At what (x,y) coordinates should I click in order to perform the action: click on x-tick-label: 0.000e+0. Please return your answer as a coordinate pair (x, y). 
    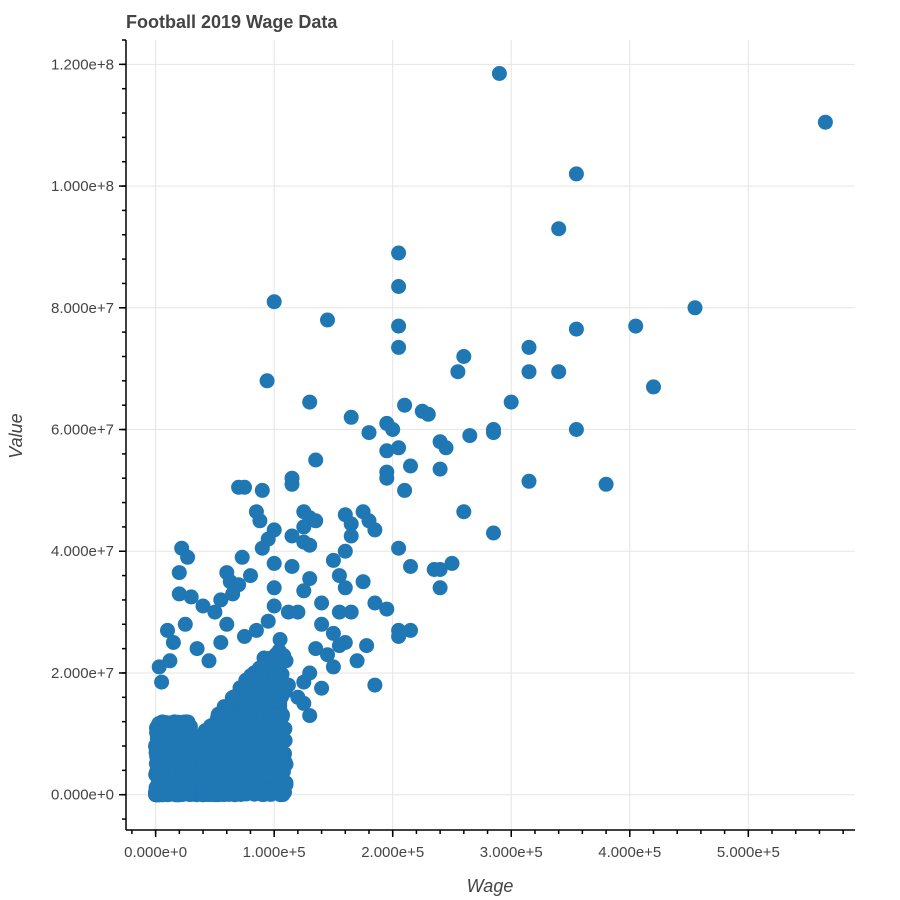
    Looking at the image, I should click on (155, 852).